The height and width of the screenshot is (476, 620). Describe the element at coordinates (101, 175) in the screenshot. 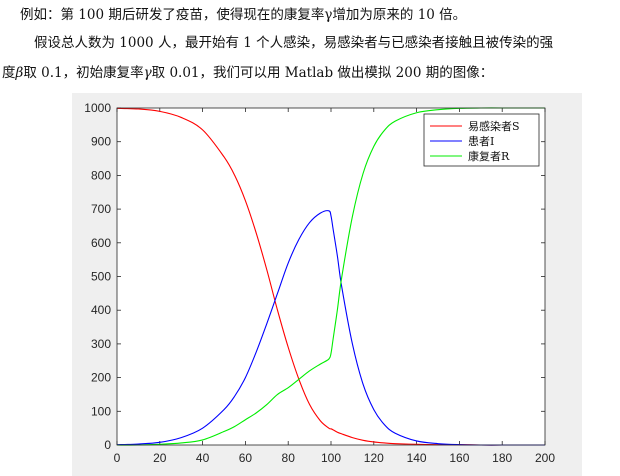

I see `y-tick-label: 800` at that location.